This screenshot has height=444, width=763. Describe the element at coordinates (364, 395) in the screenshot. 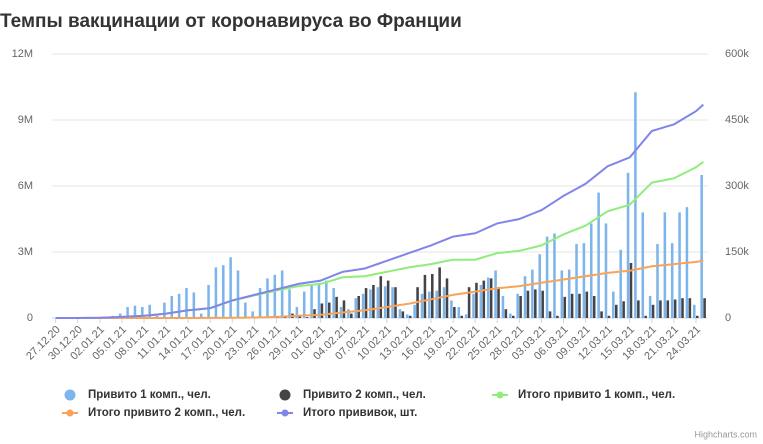

I see `legend-label: Привито 2 комп., чел.` at that location.